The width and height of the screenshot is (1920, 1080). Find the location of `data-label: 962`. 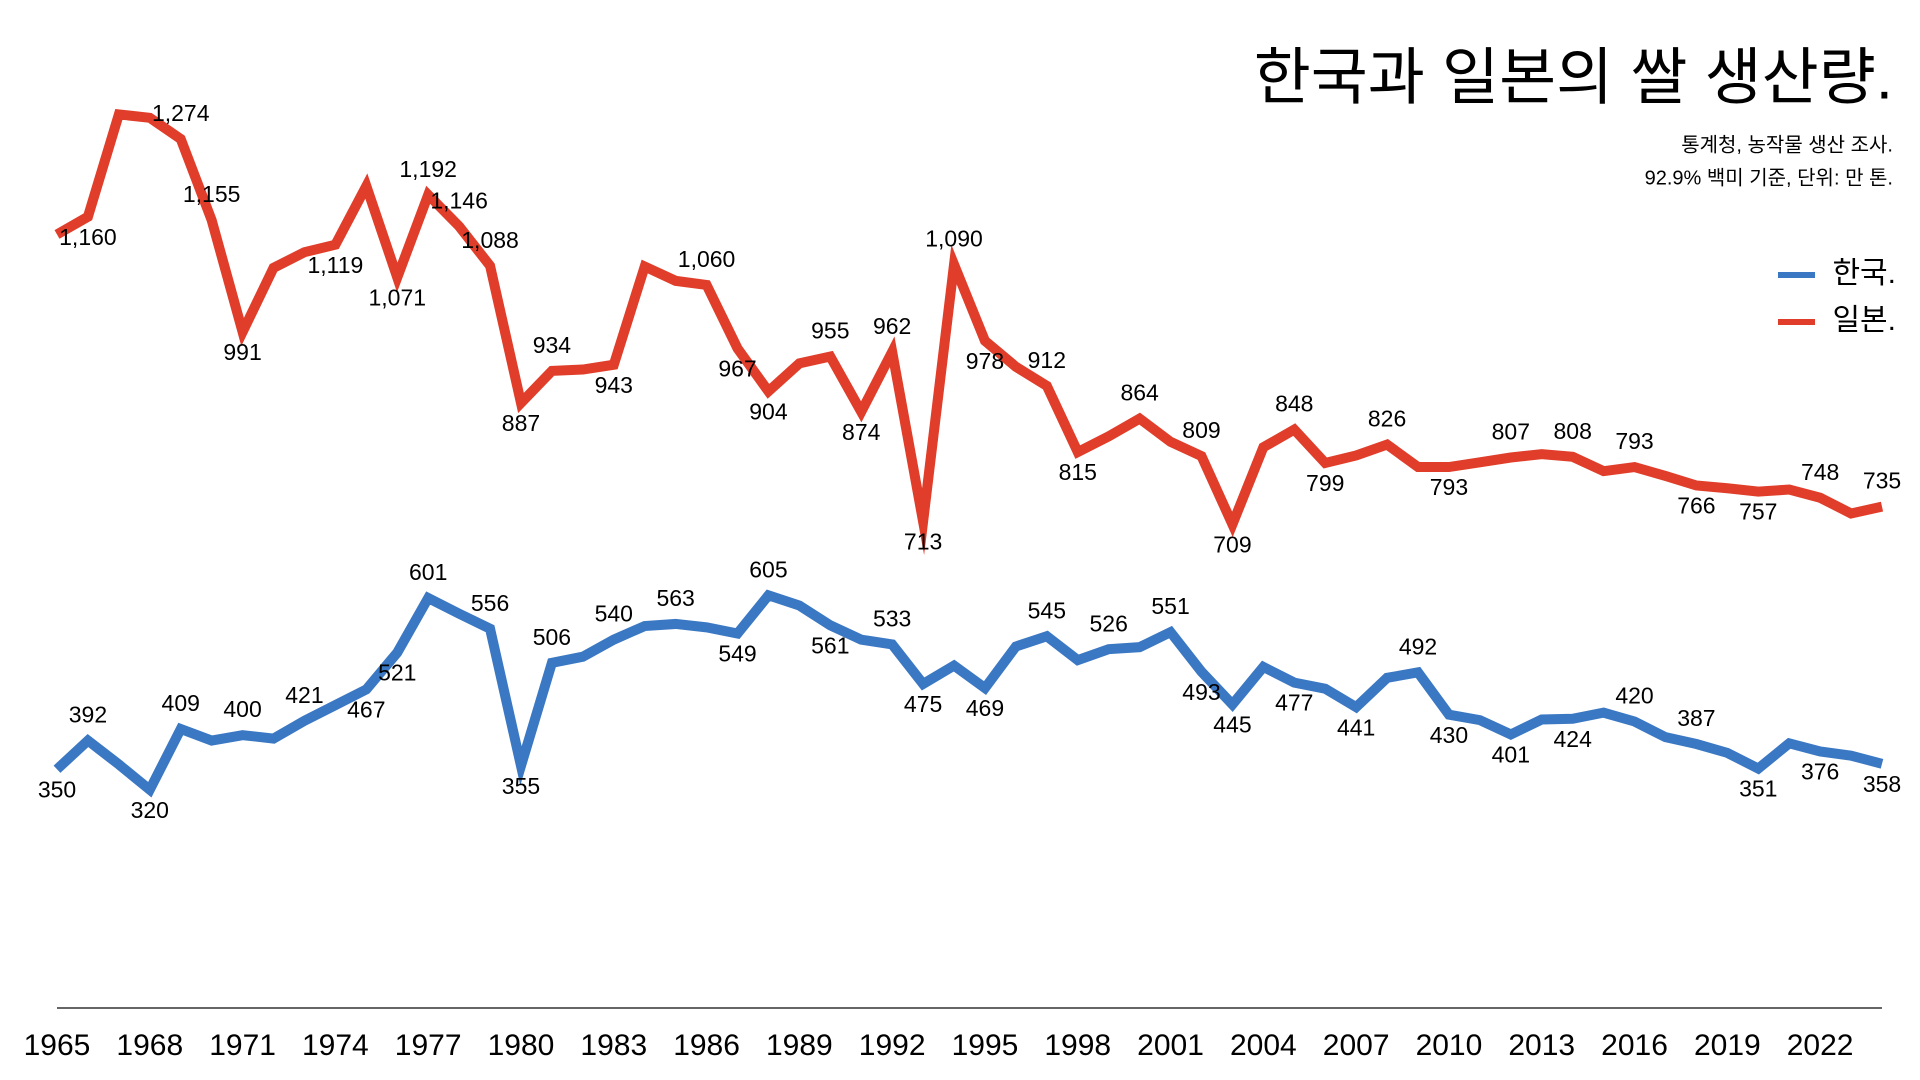

data-label: 962 is located at coordinates (892, 326).